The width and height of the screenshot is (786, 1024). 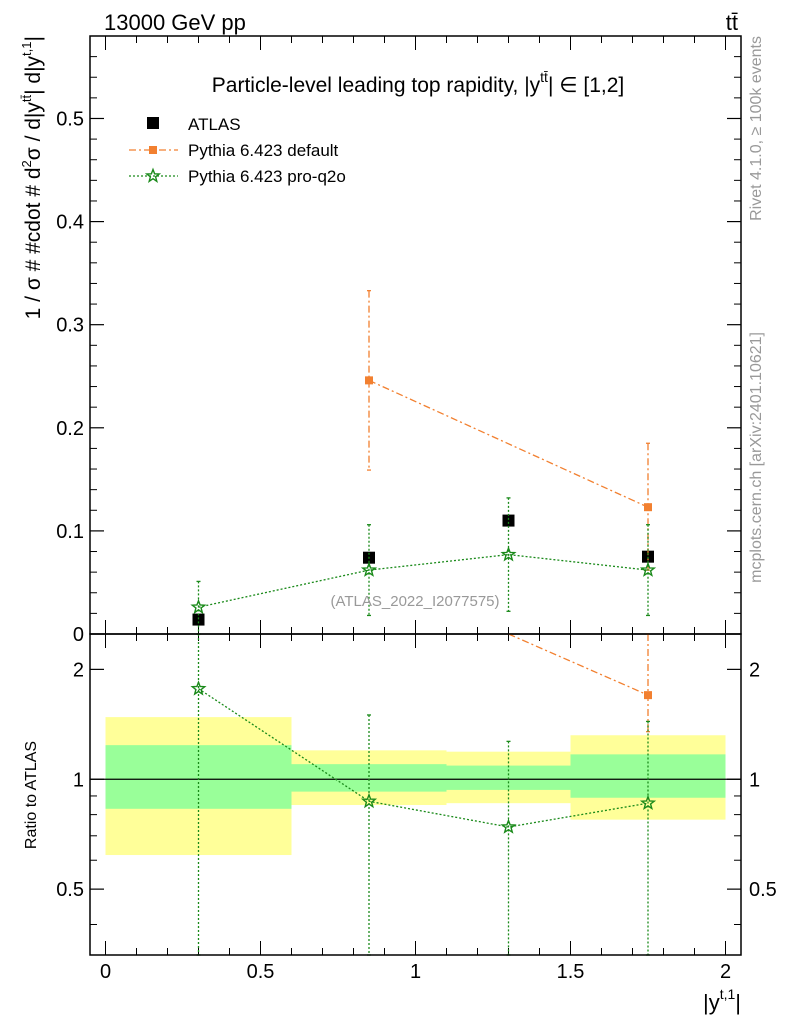 What do you see at coordinates (763, 890) in the screenshot?
I see `ratio-ytick-label-right: 0.5` at bounding box center [763, 890].